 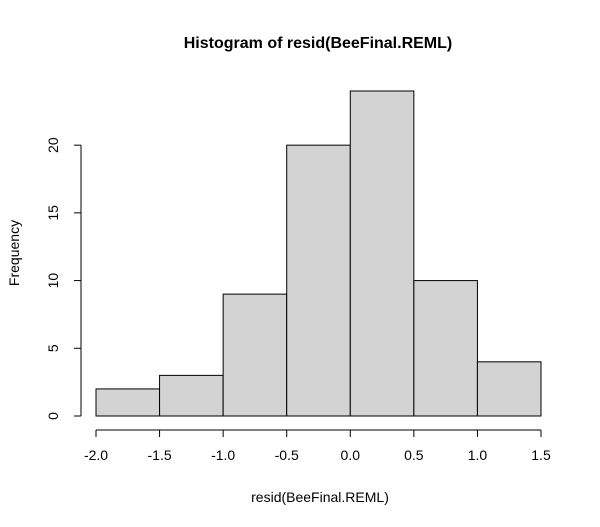 I want to click on x-tick-label: -0.5, so click(x=287, y=455).